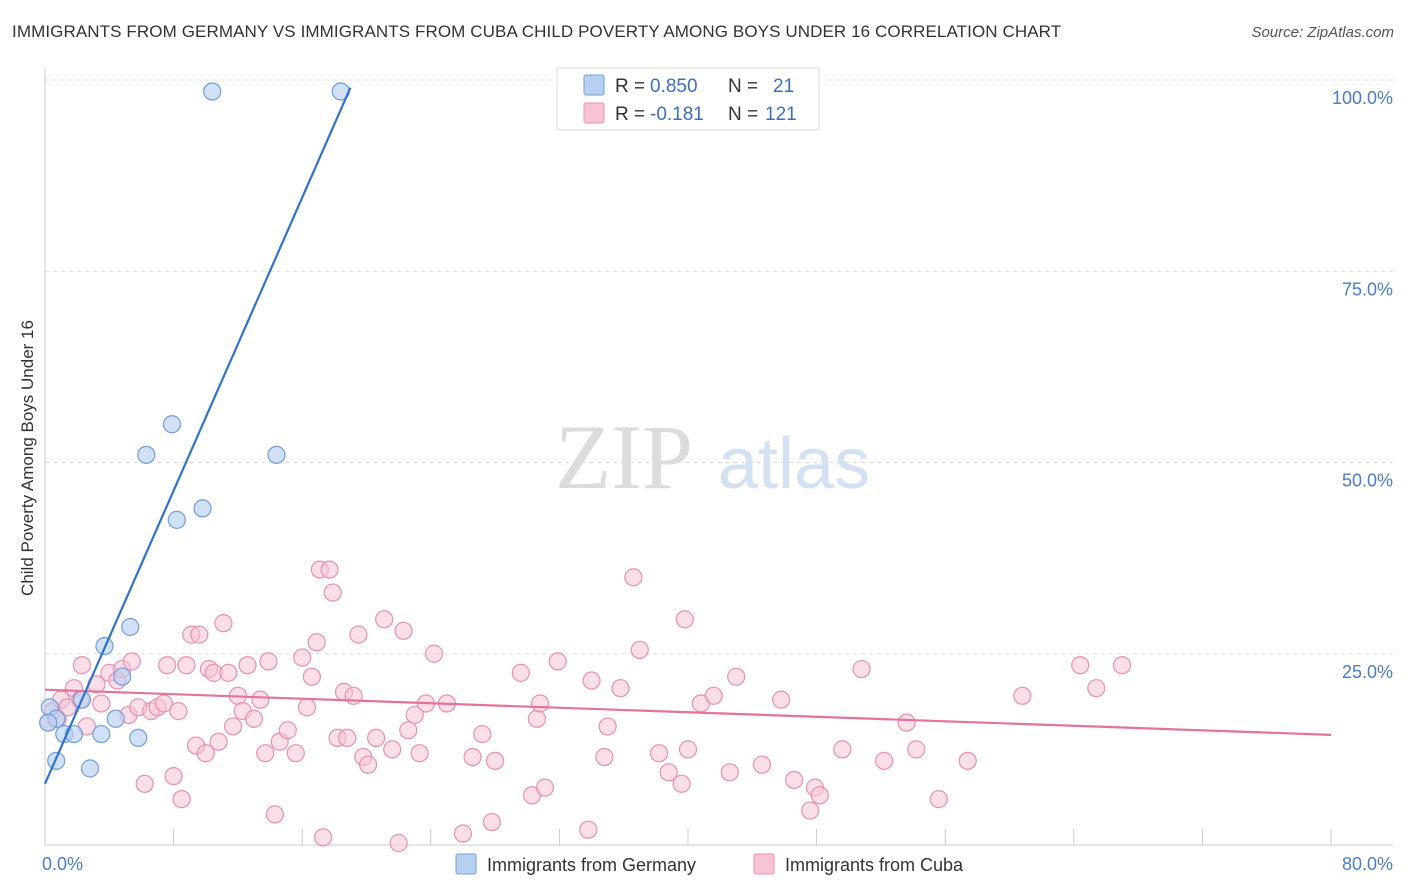 The image size is (1406, 892). I want to click on bottom-legend-label-germany: Immigrants from Germany, so click(591, 865).